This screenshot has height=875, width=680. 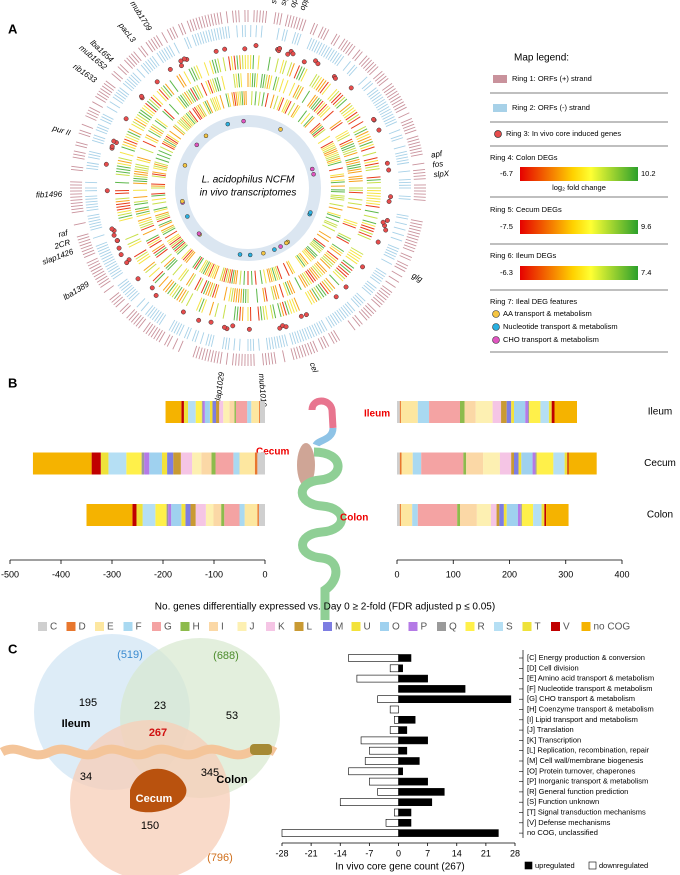 What do you see at coordinates (285, 3) in the screenshot?
I see `gene-label: slpB` at bounding box center [285, 3].